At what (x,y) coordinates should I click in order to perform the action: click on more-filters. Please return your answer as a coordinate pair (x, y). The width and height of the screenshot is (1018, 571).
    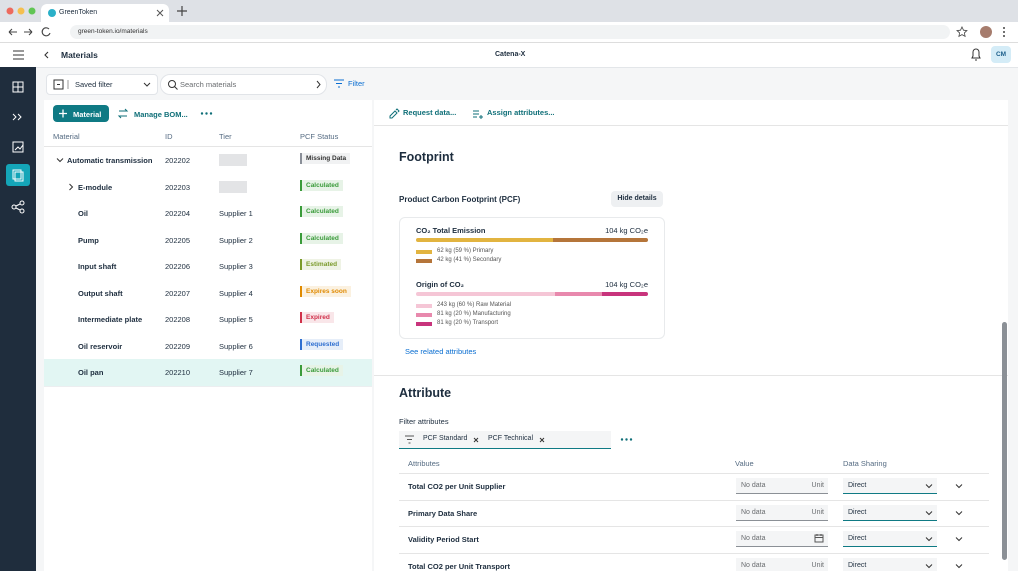
    Looking at the image, I should click on (627, 439).